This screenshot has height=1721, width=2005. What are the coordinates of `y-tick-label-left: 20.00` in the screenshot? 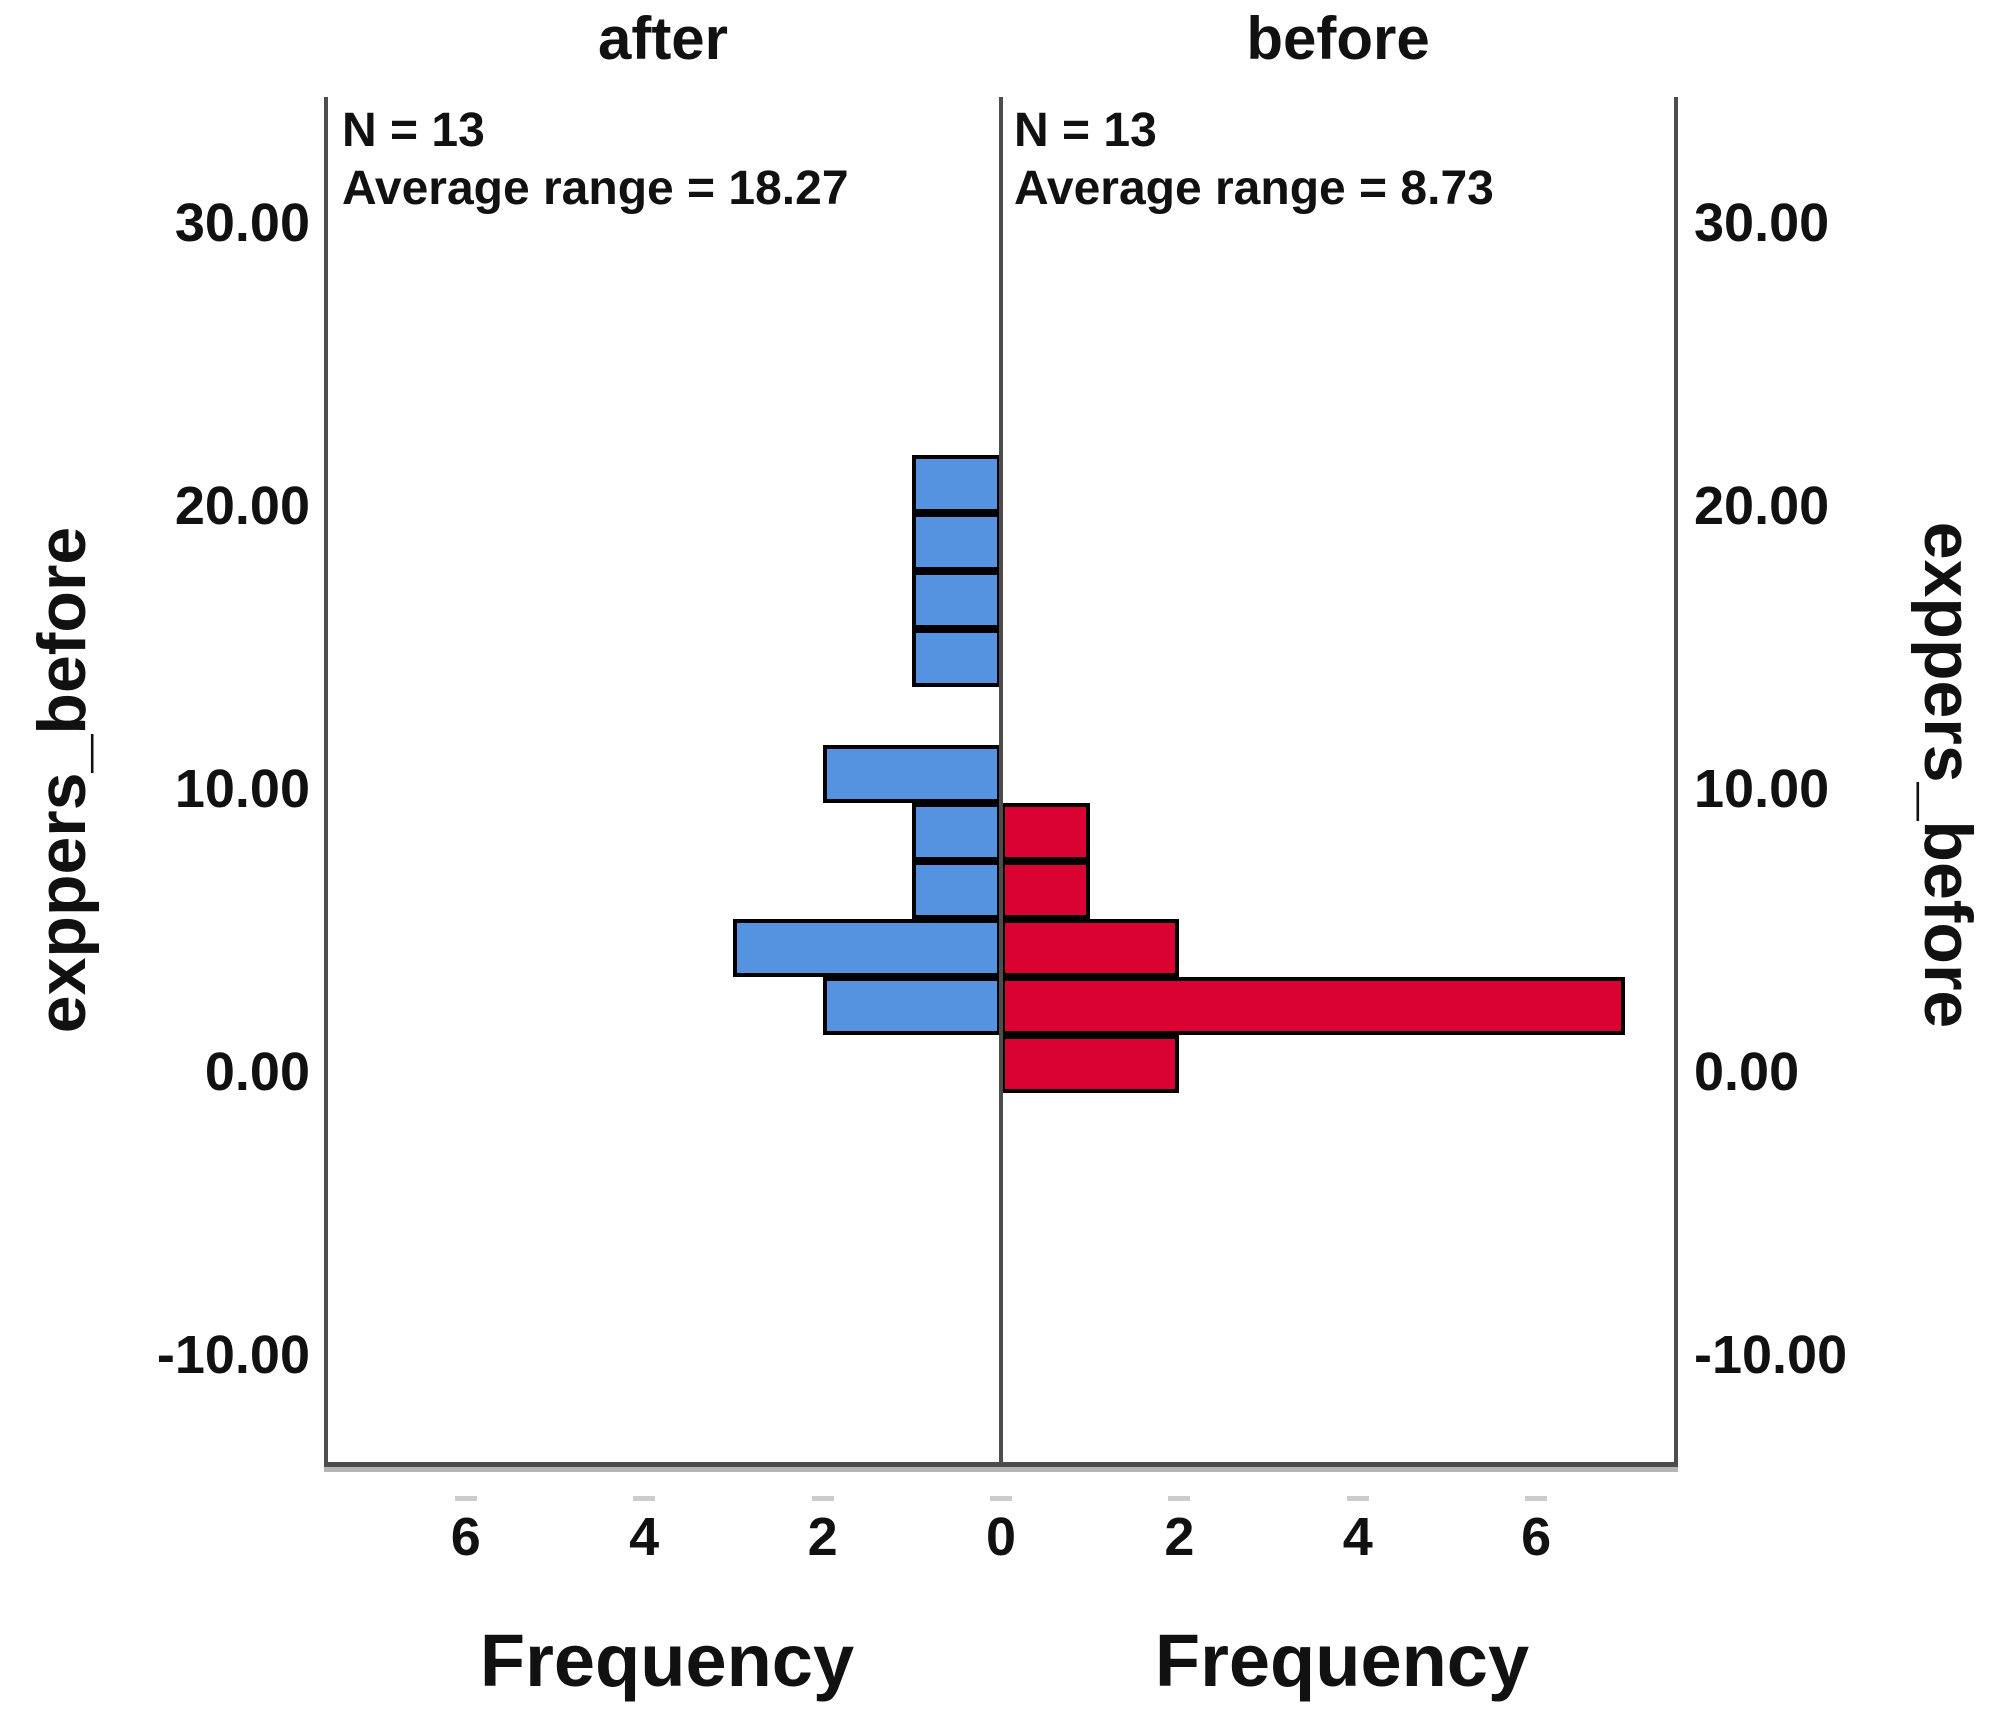 It's located at (242, 506).